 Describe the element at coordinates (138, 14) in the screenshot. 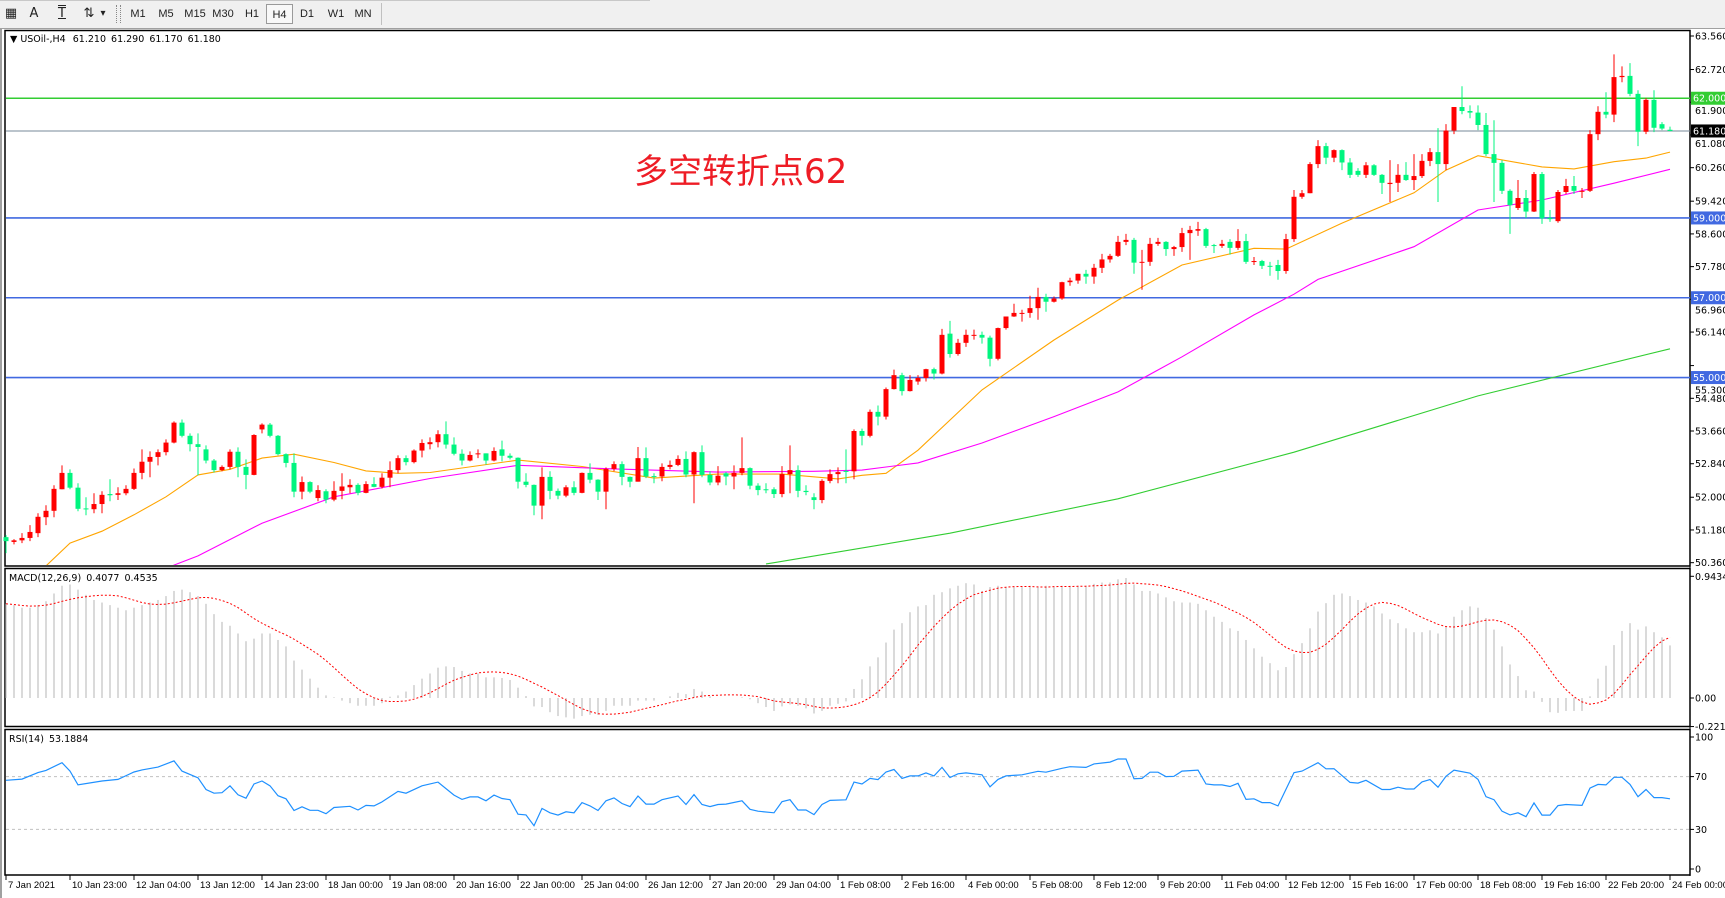

I see `period-m1-button: M1` at that location.